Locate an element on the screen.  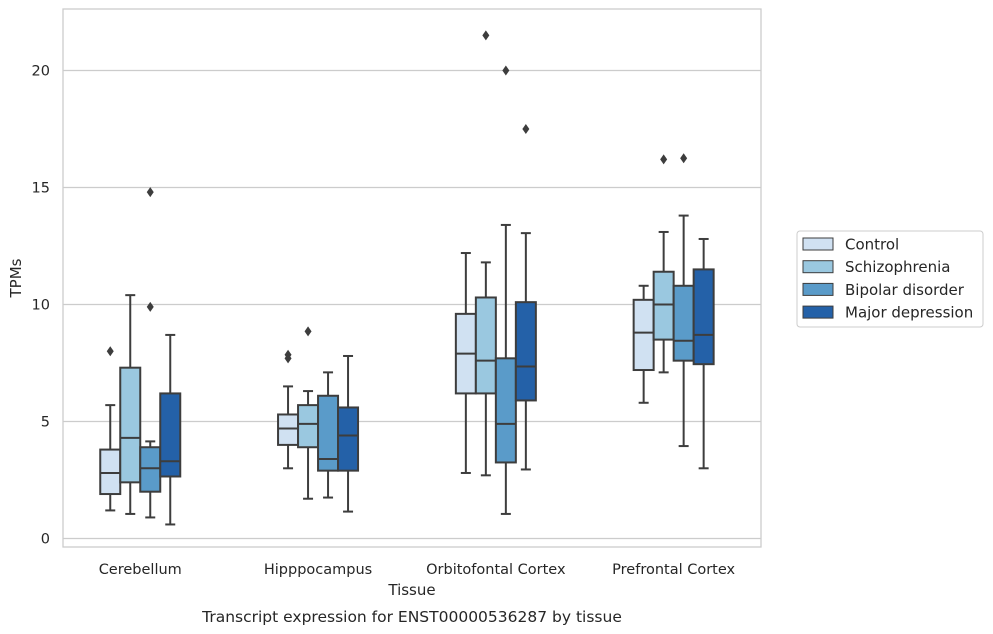
y-tick-label: 20 is located at coordinates (41, 72).